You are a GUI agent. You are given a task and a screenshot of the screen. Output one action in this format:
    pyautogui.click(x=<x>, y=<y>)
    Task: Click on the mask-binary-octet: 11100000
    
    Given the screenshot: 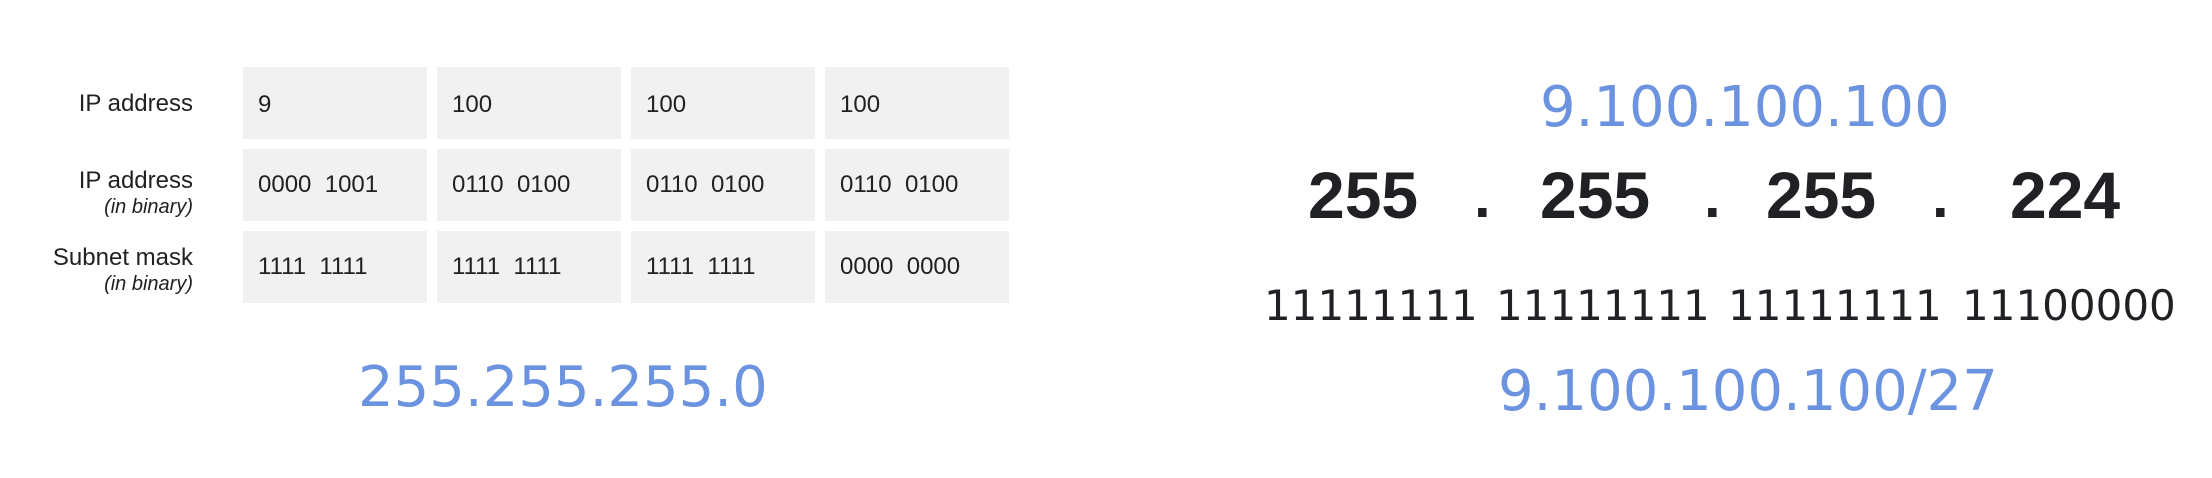 What is the action you would take?
    pyautogui.click(x=2069, y=305)
    